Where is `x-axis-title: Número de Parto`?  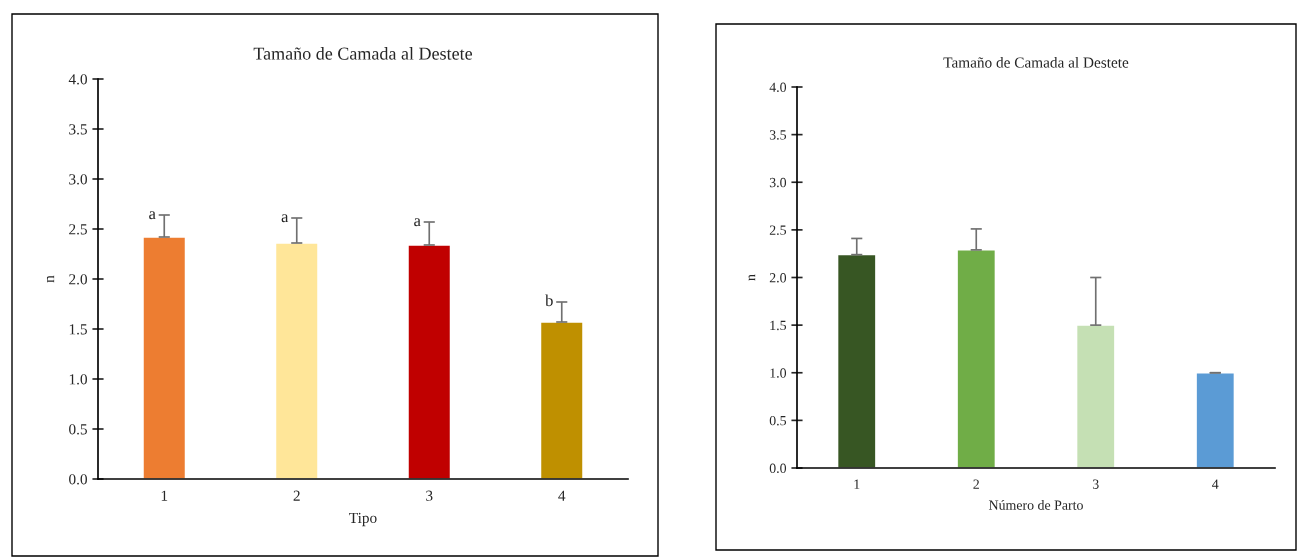
x-axis-title: Número de Parto is located at coordinates (1035, 505).